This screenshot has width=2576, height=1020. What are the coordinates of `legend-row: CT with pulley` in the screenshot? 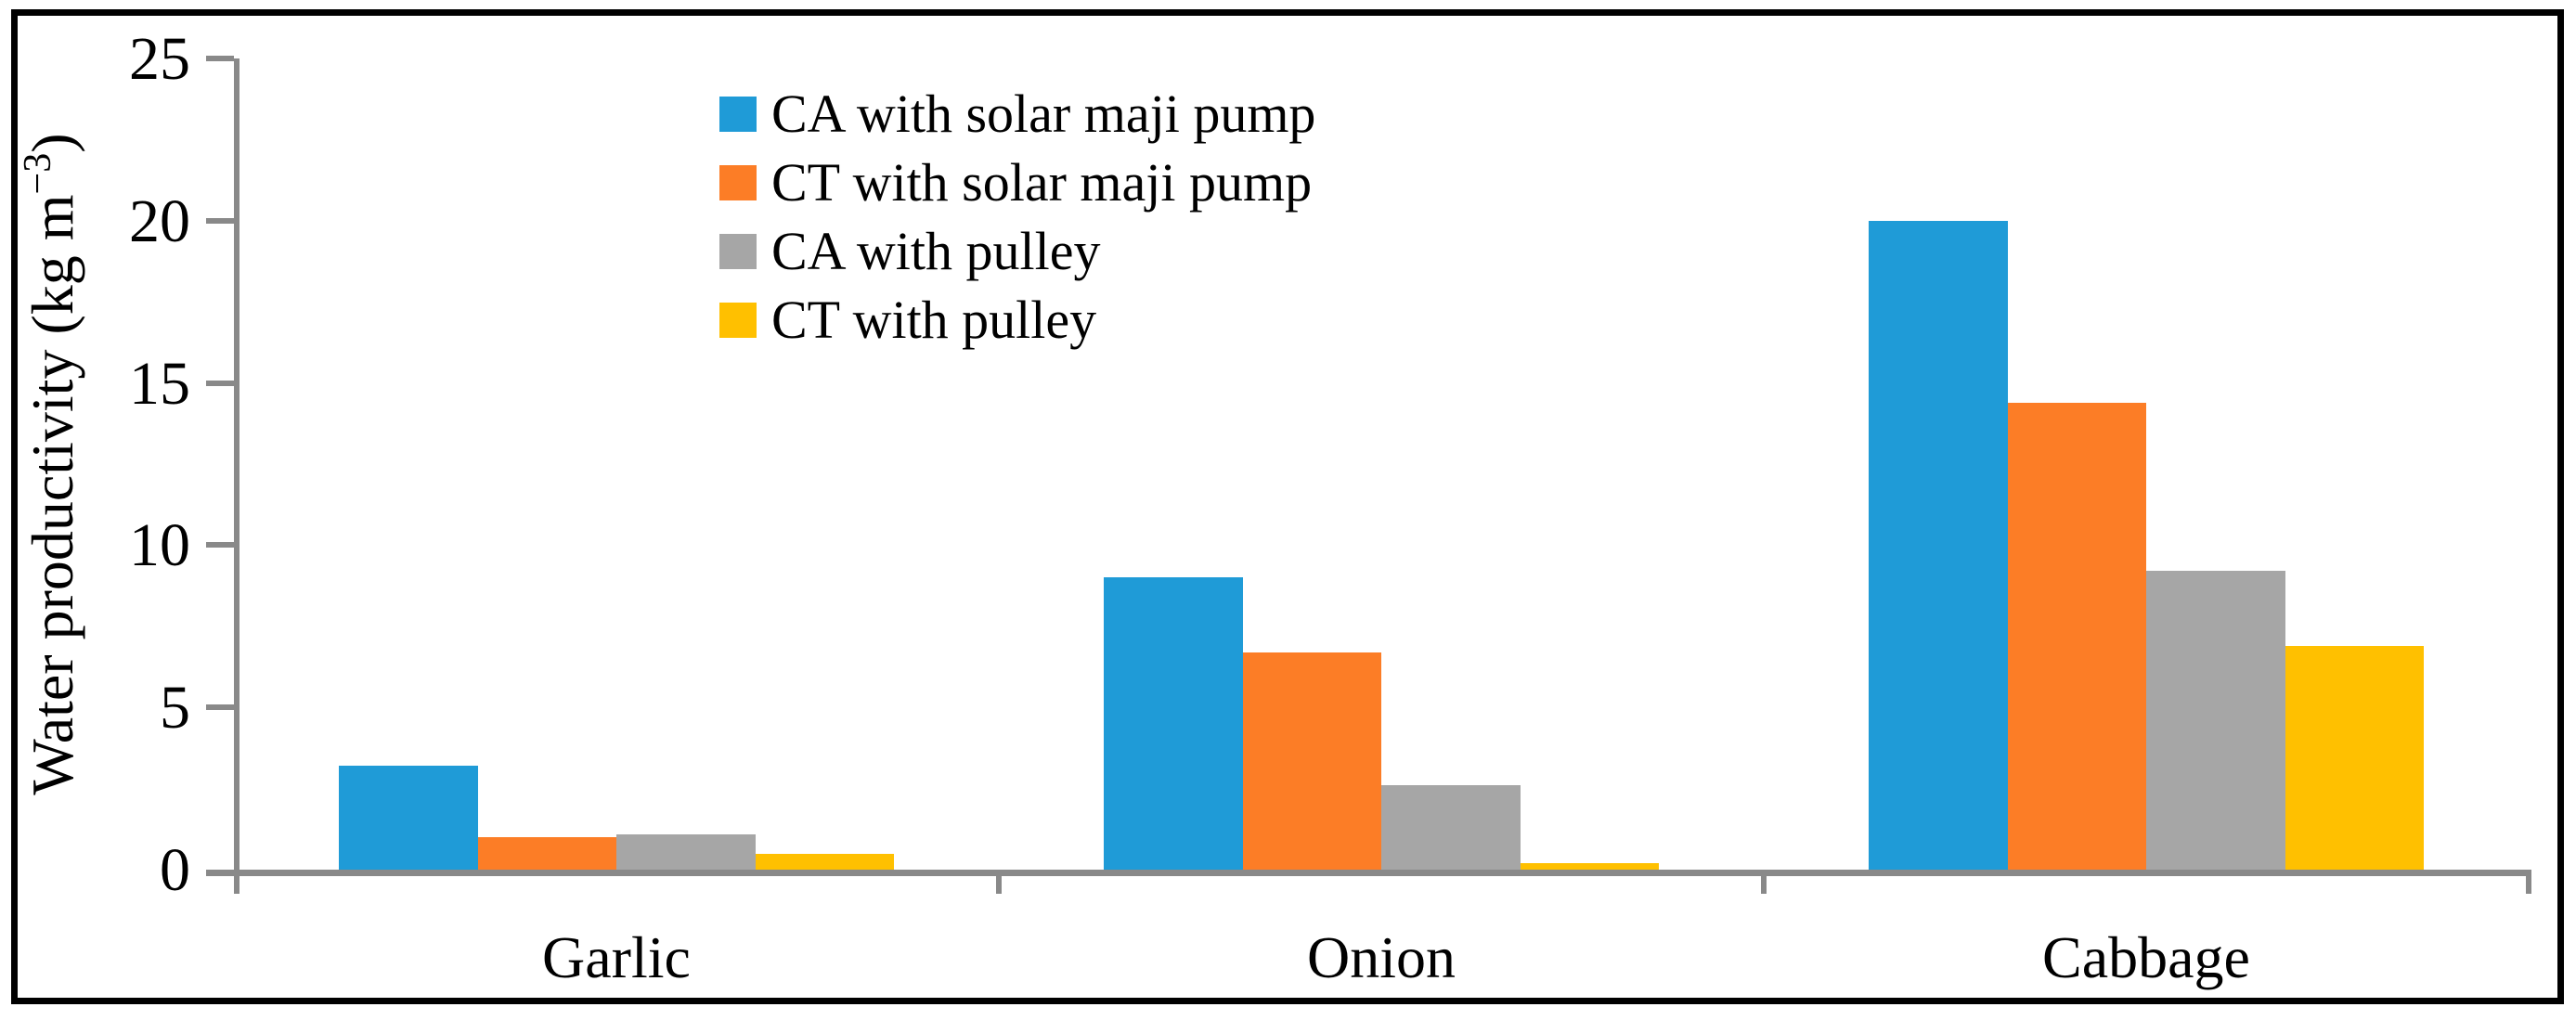 It's located at (1017, 320).